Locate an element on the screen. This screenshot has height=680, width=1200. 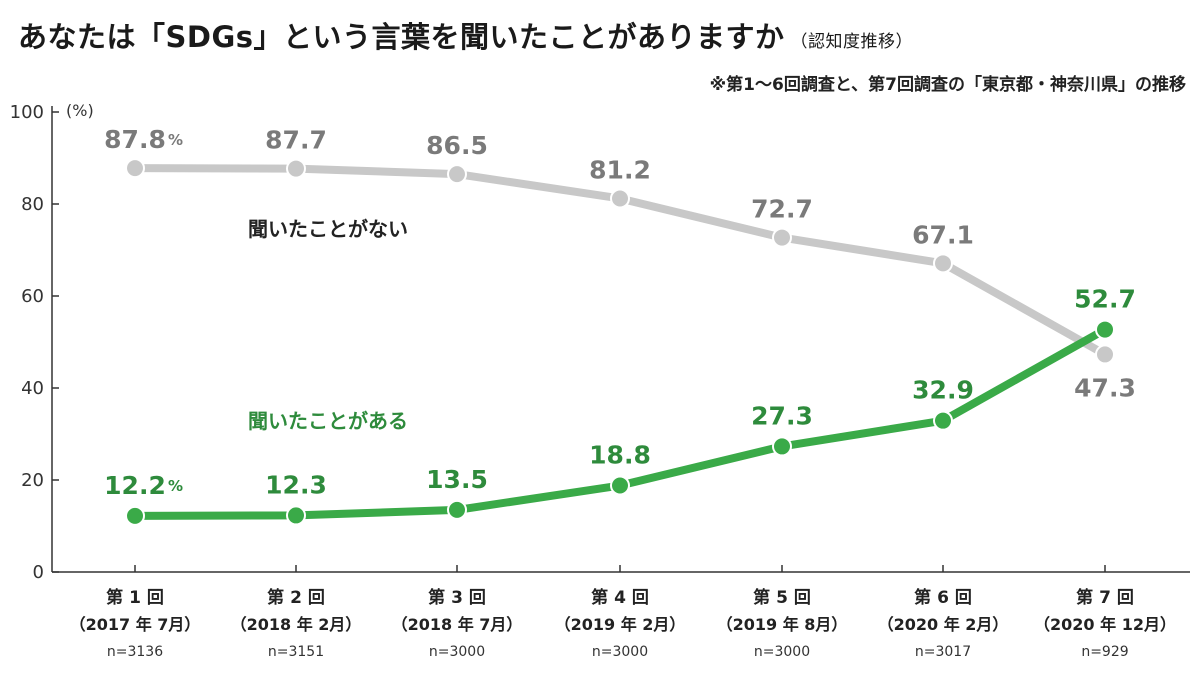
data-label-never-heard: 67.1 is located at coordinates (943, 234).